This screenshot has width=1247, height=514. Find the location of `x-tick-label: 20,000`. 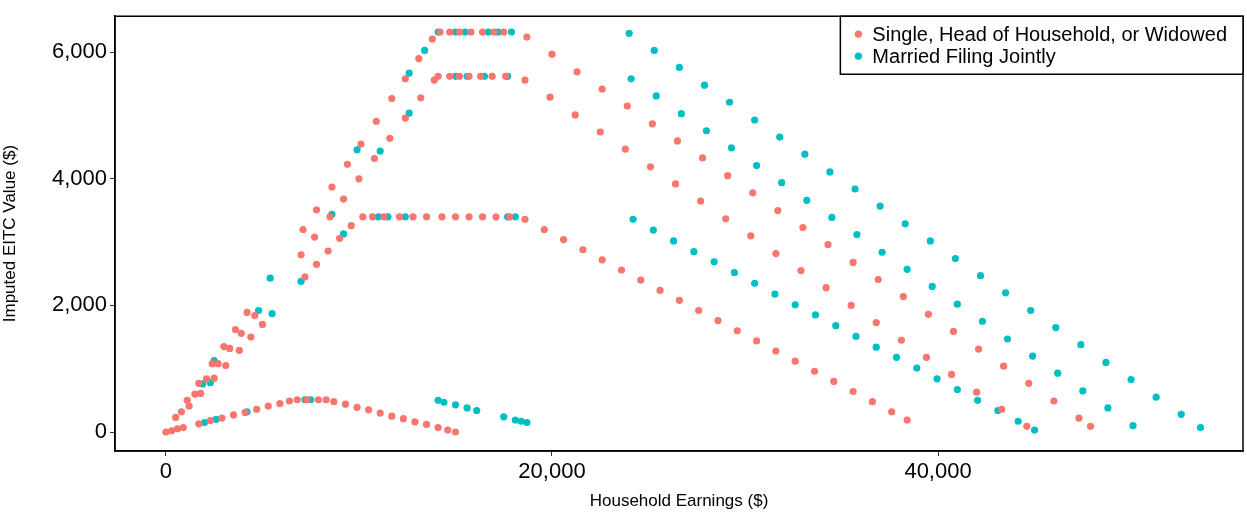

x-tick-label: 20,000 is located at coordinates (552, 471).